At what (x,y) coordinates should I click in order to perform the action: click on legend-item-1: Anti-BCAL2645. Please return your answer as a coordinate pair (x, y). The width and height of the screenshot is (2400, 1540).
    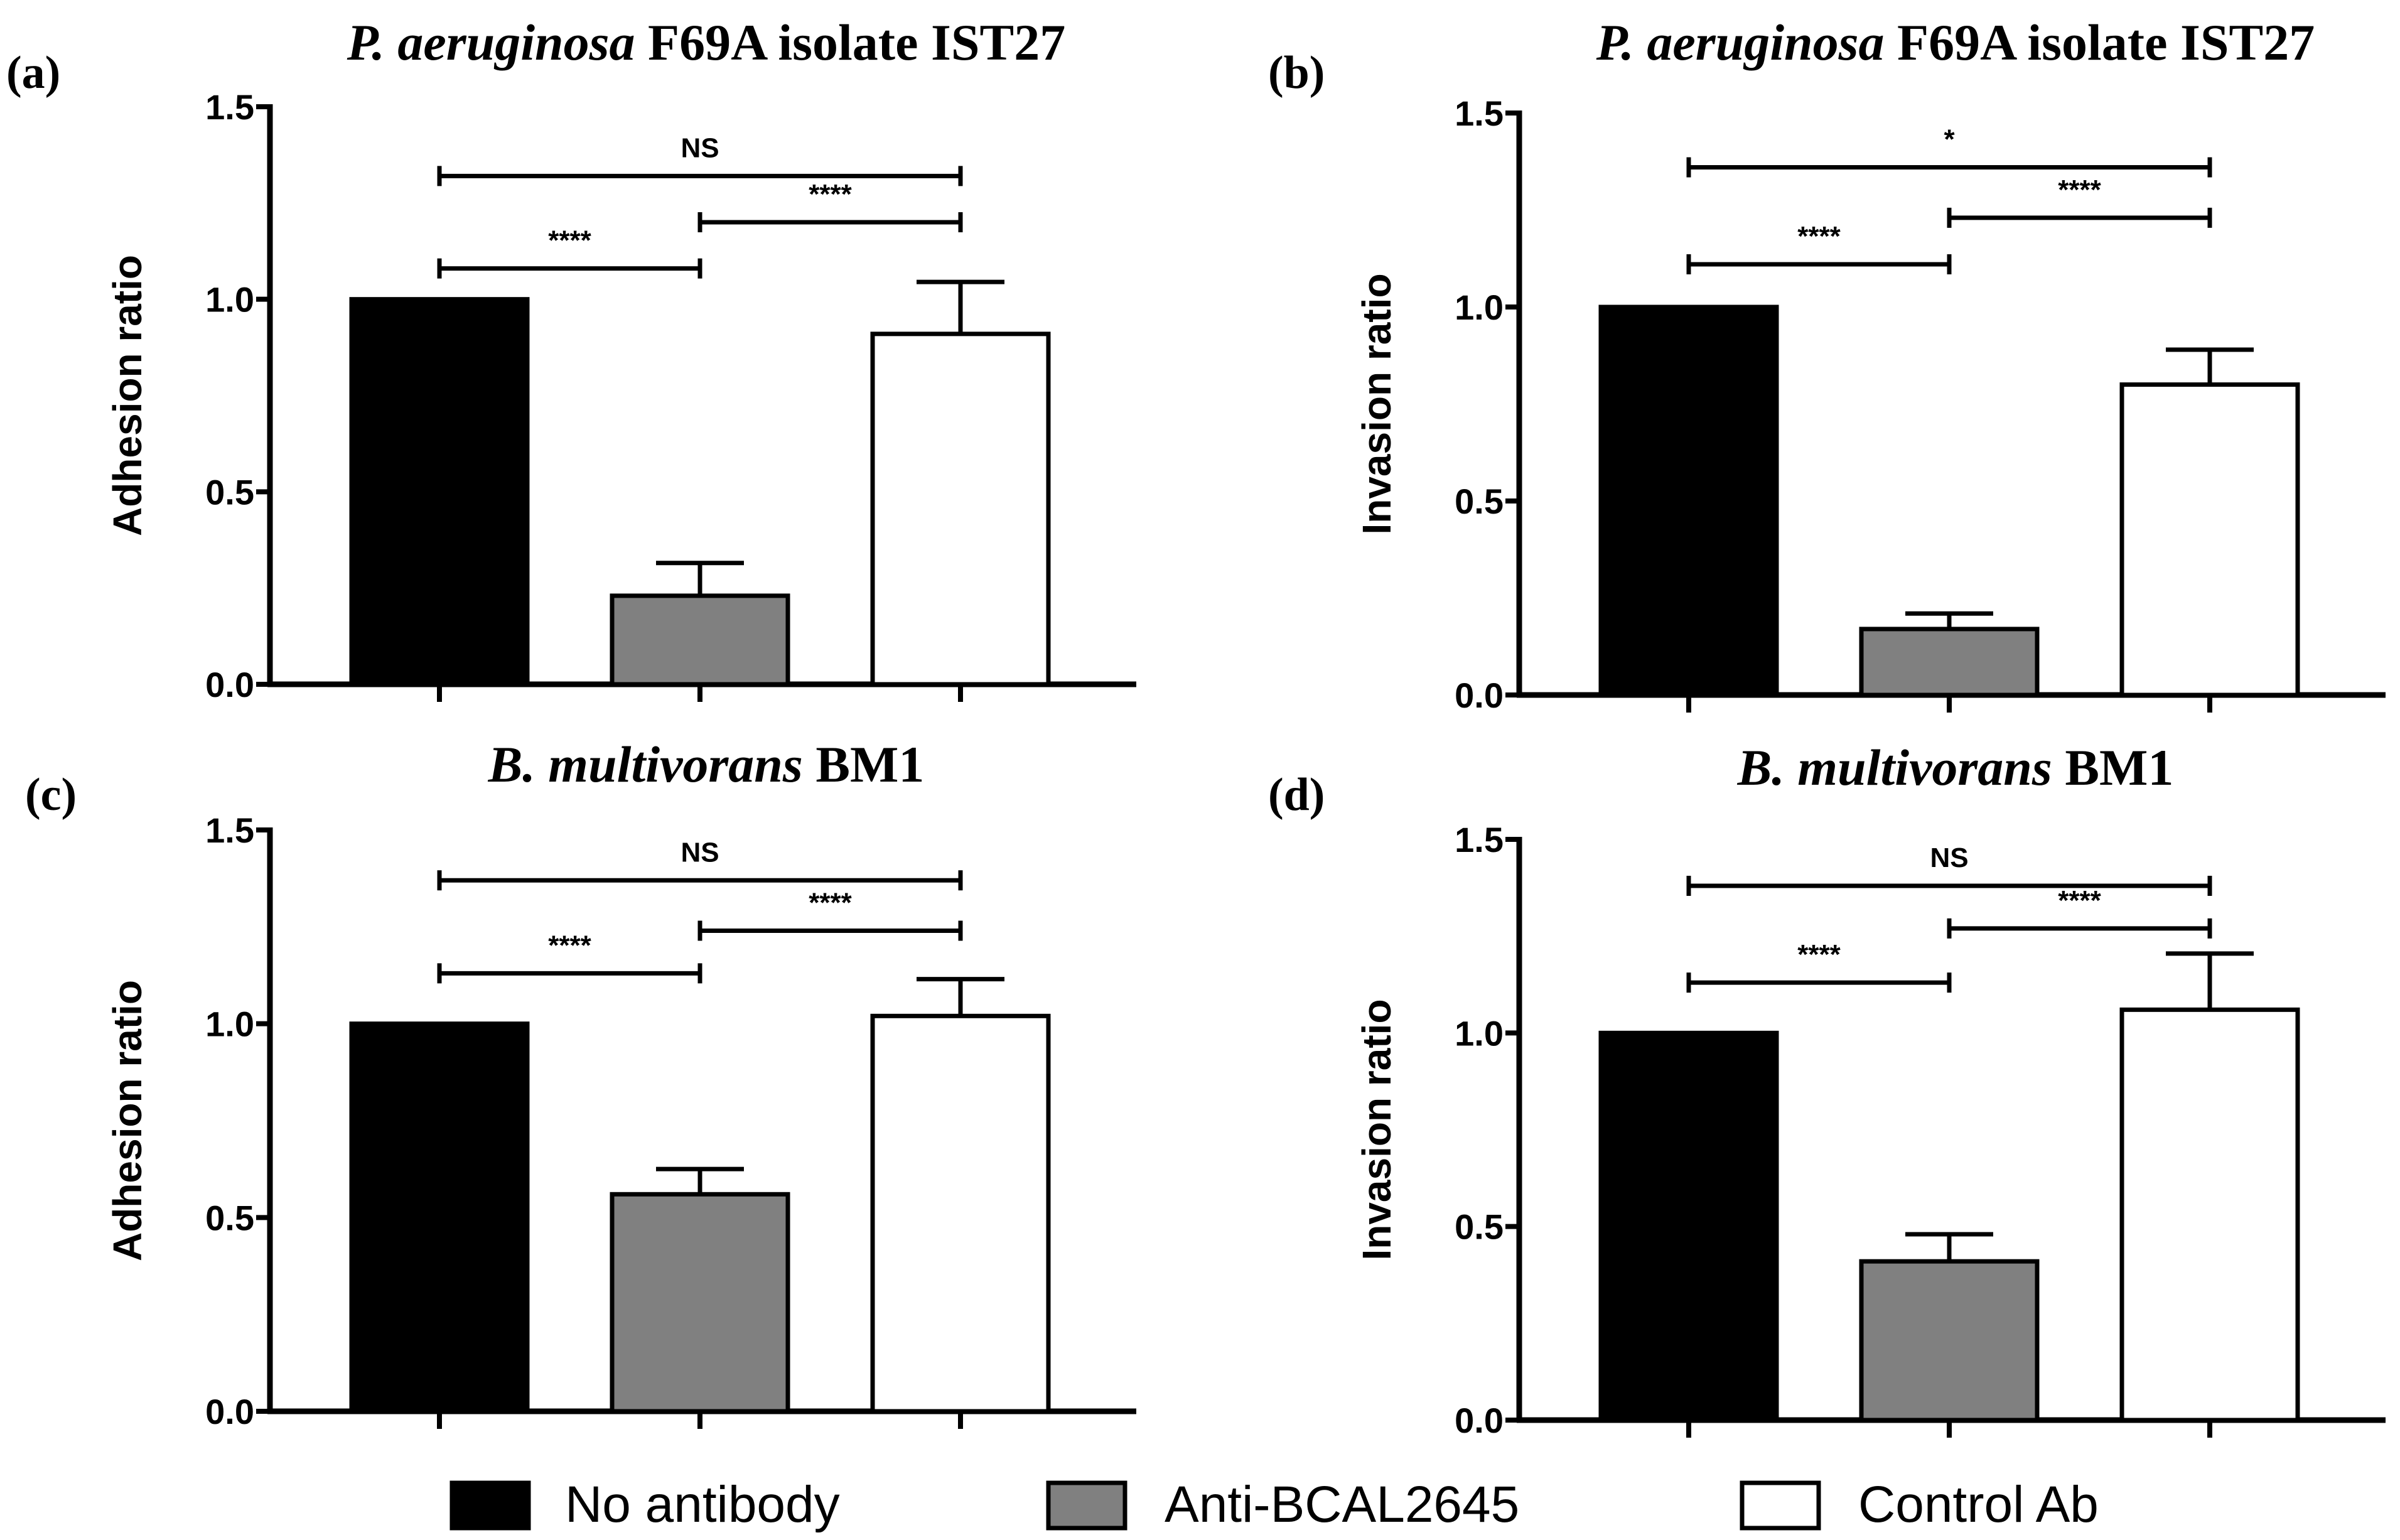
    Looking at the image, I should click on (1282, 1504).